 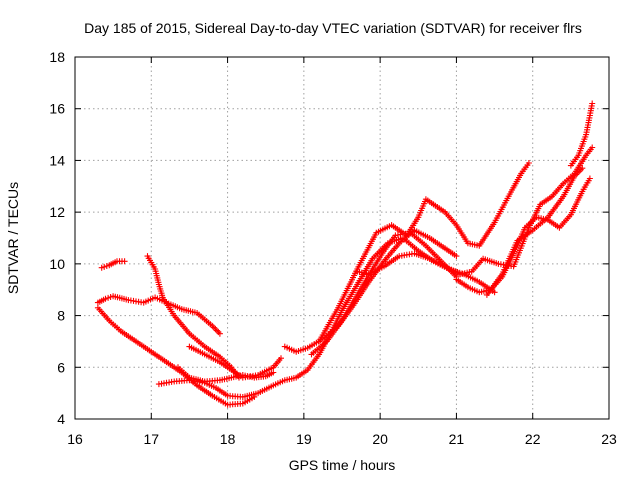 I want to click on y-tick-label: 14, so click(x=57, y=160).